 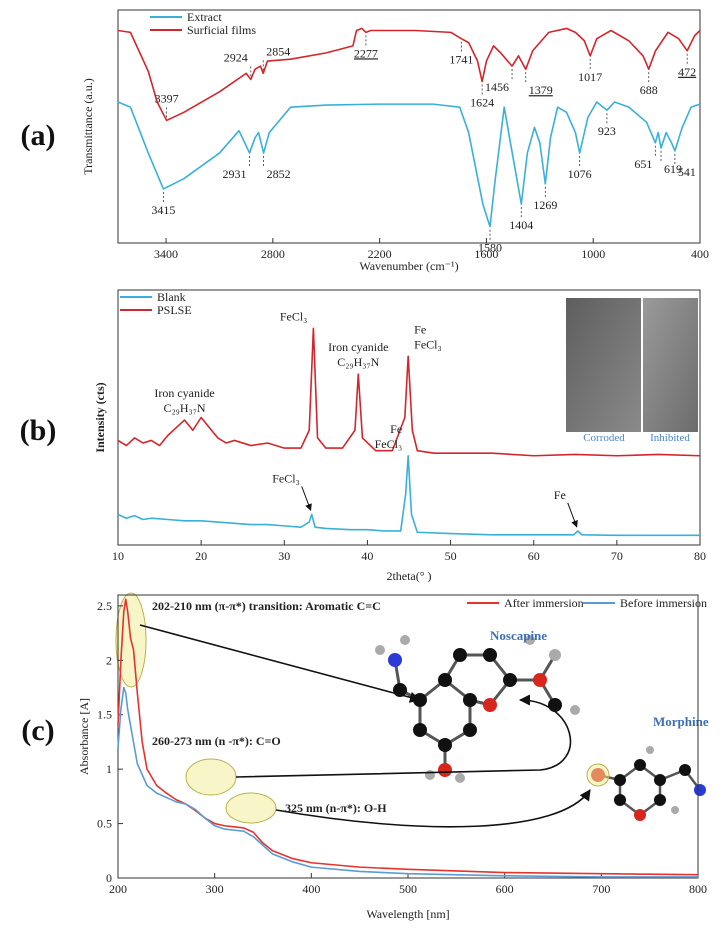 I want to click on y-axis-label: Absorbance [A], so click(x=84, y=736).